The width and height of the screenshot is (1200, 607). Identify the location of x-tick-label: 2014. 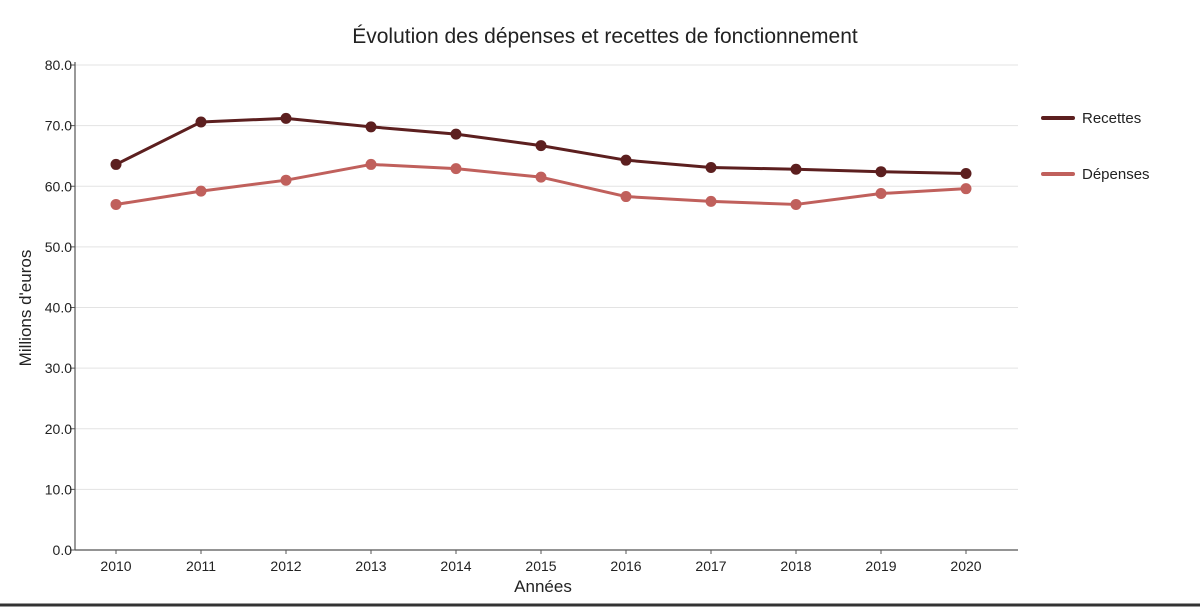
(455, 566).